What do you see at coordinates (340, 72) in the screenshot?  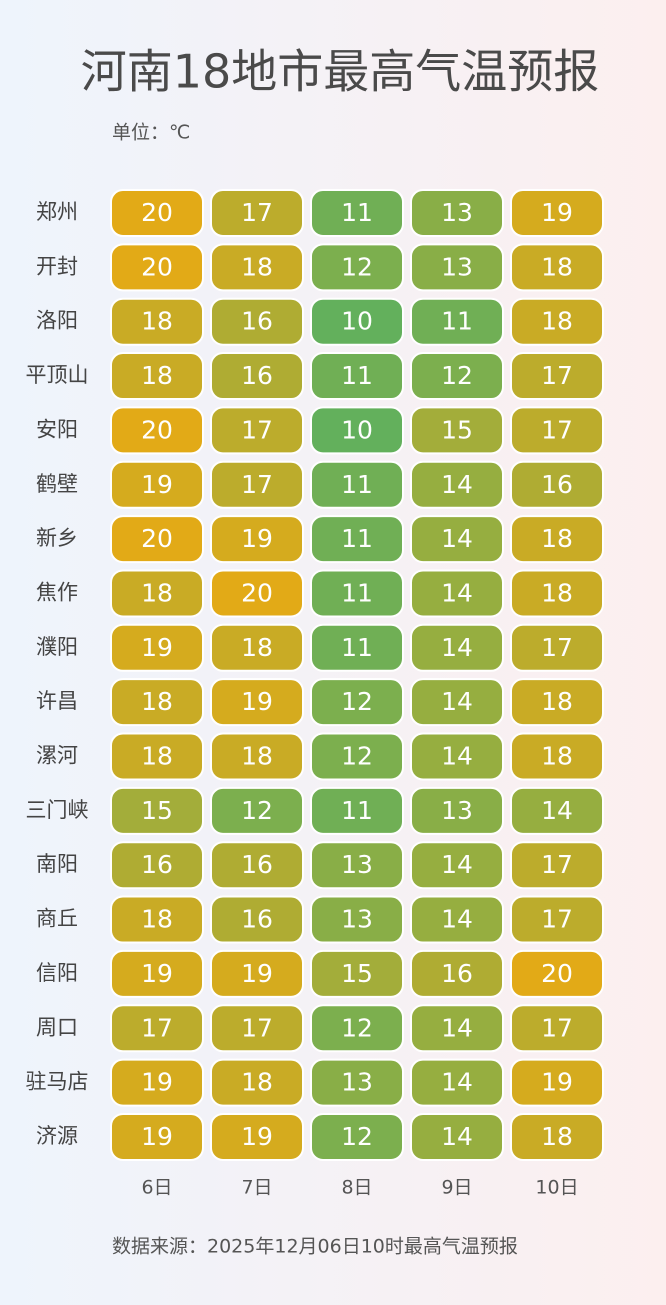 I see `chart-title: 河南18地市最高气温预报` at bounding box center [340, 72].